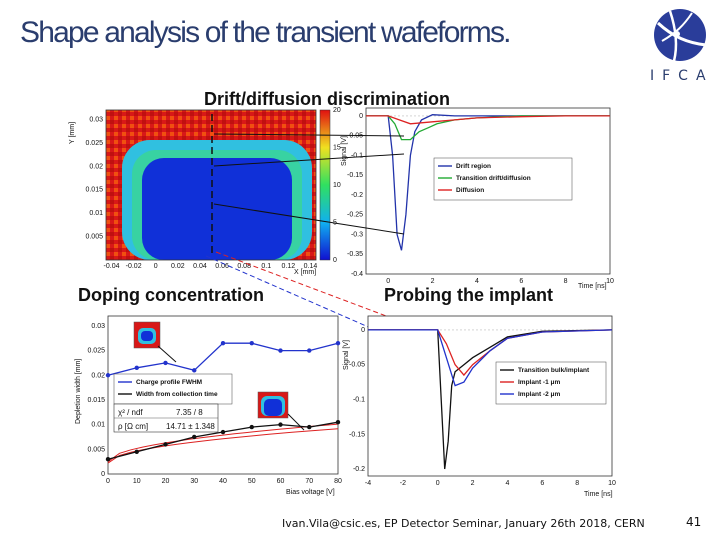 Image resolution: width=720 pixels, height=540 pixels. What do you see at coordinates (355, 136) in the screenshot?
I see `drift-ytick: -0.05` at bounding box center [355, 136].